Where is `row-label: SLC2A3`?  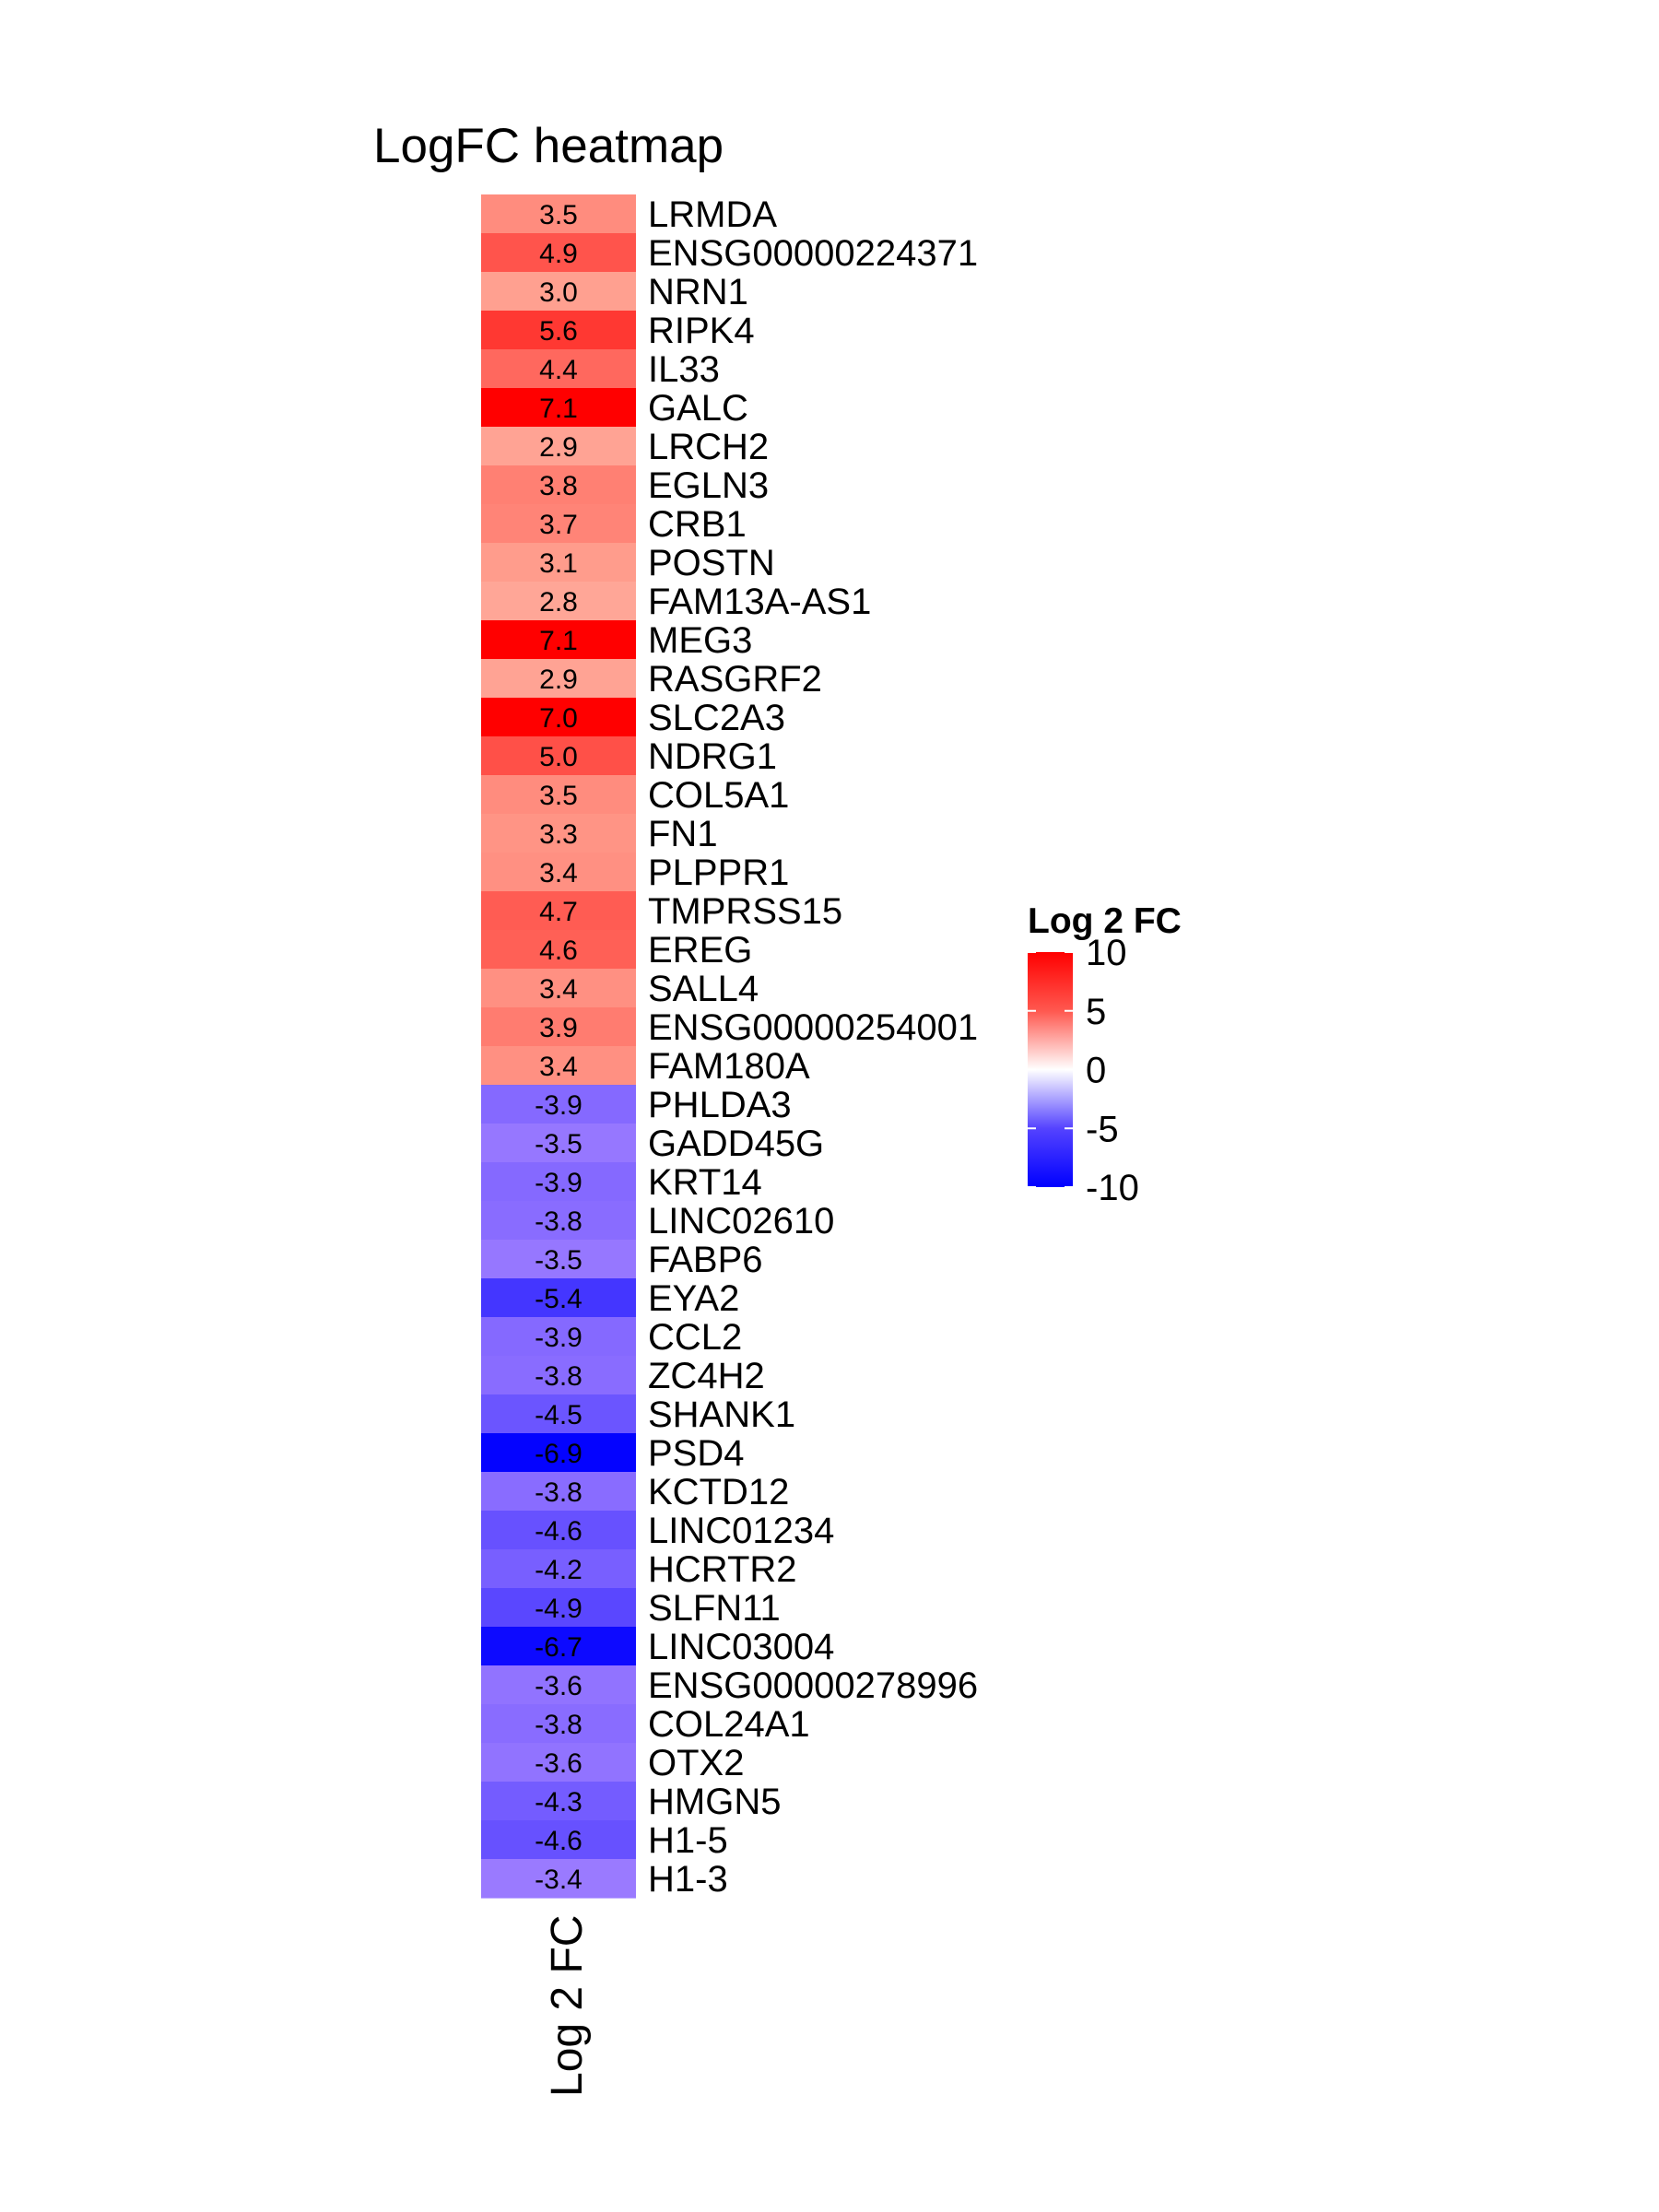 row-label: SLC2A3 is located at coordinates (716, 718).